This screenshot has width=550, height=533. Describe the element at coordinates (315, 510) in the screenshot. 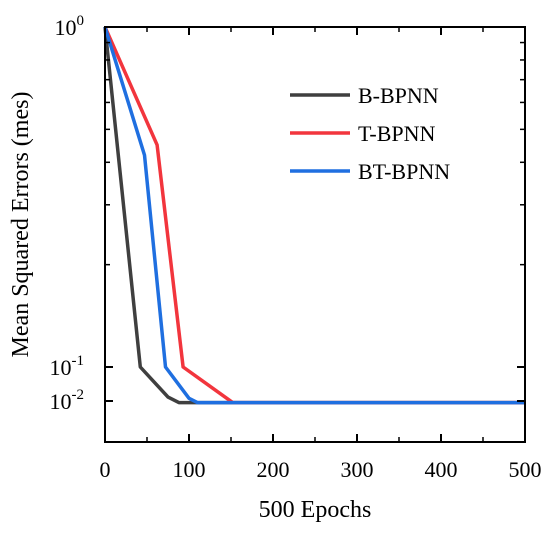

I see `x-axis-title: 500 Epochs` at that location.